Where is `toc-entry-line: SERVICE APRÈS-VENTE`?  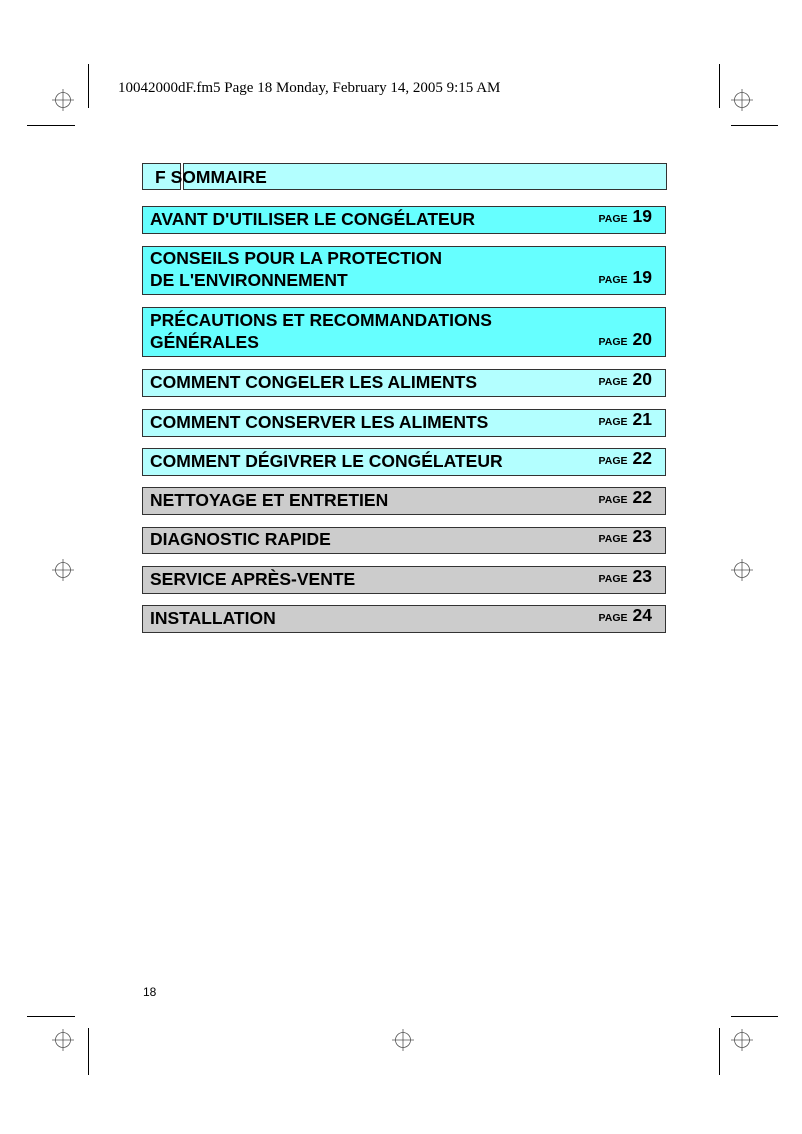
toc-entry-line: SERVICE APRÈS-VENTE is located at coordinates (253, 579).